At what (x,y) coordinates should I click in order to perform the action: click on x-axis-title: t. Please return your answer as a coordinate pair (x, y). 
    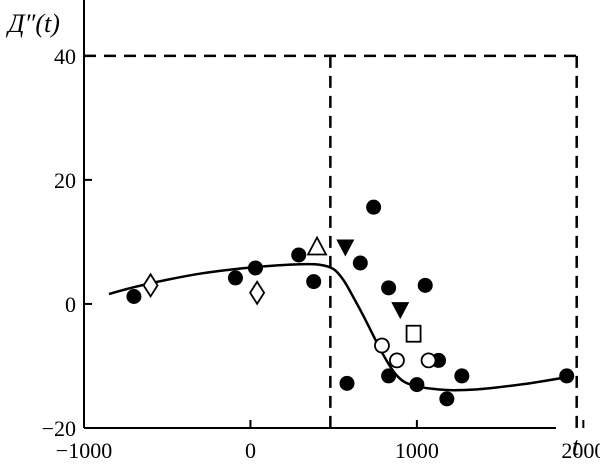
    Looking at the image, I should click on (576, 446).